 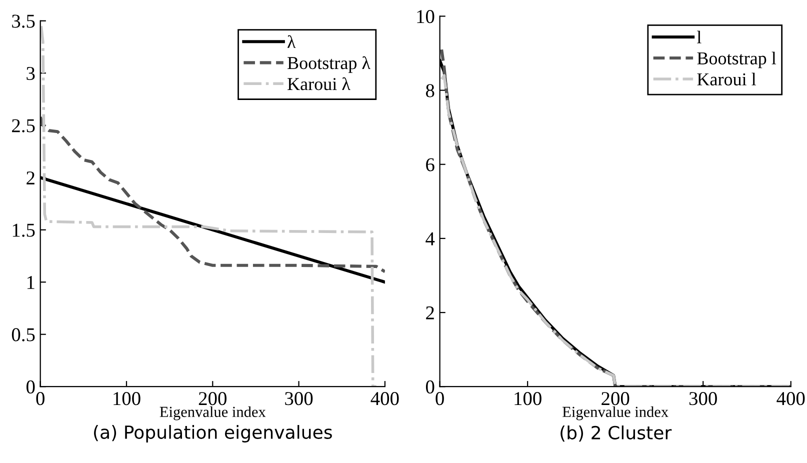 What do you see at coordinates (430, 91) in the screenshot?
I see `y-tick-label: 8` at bounding box center [430, 91].